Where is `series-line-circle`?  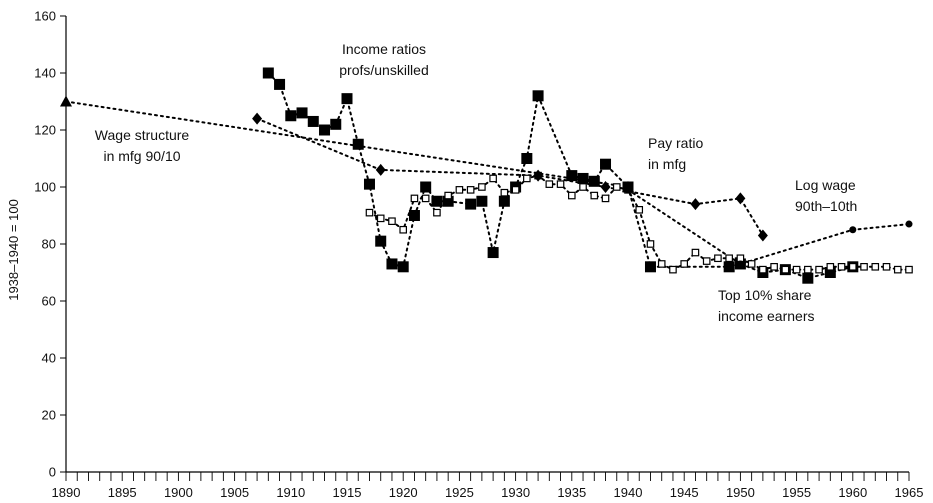
series-line-circle is located at coordinates (768, 227).